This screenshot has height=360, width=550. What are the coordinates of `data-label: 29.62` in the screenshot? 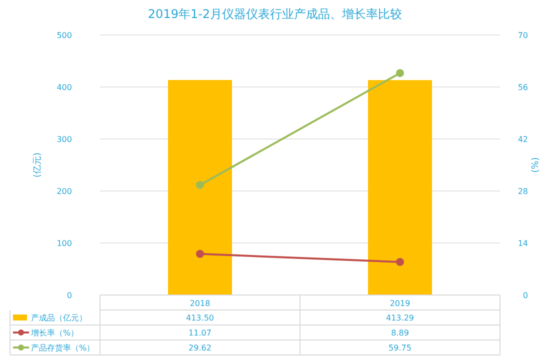 It's located at (200, 348).